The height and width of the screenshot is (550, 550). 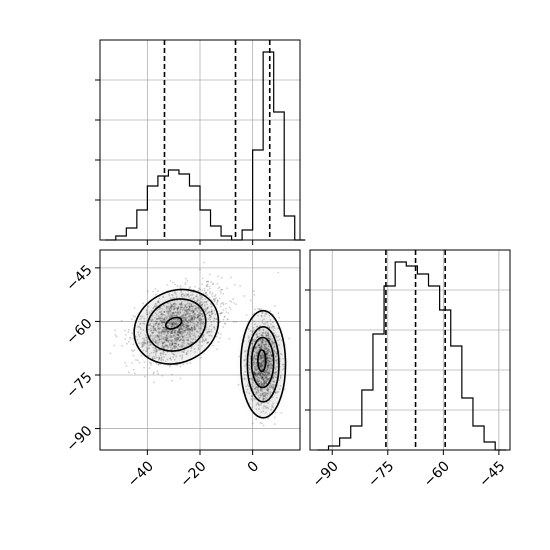 I want to click on s-point-1910, so click(x=269, y=379).